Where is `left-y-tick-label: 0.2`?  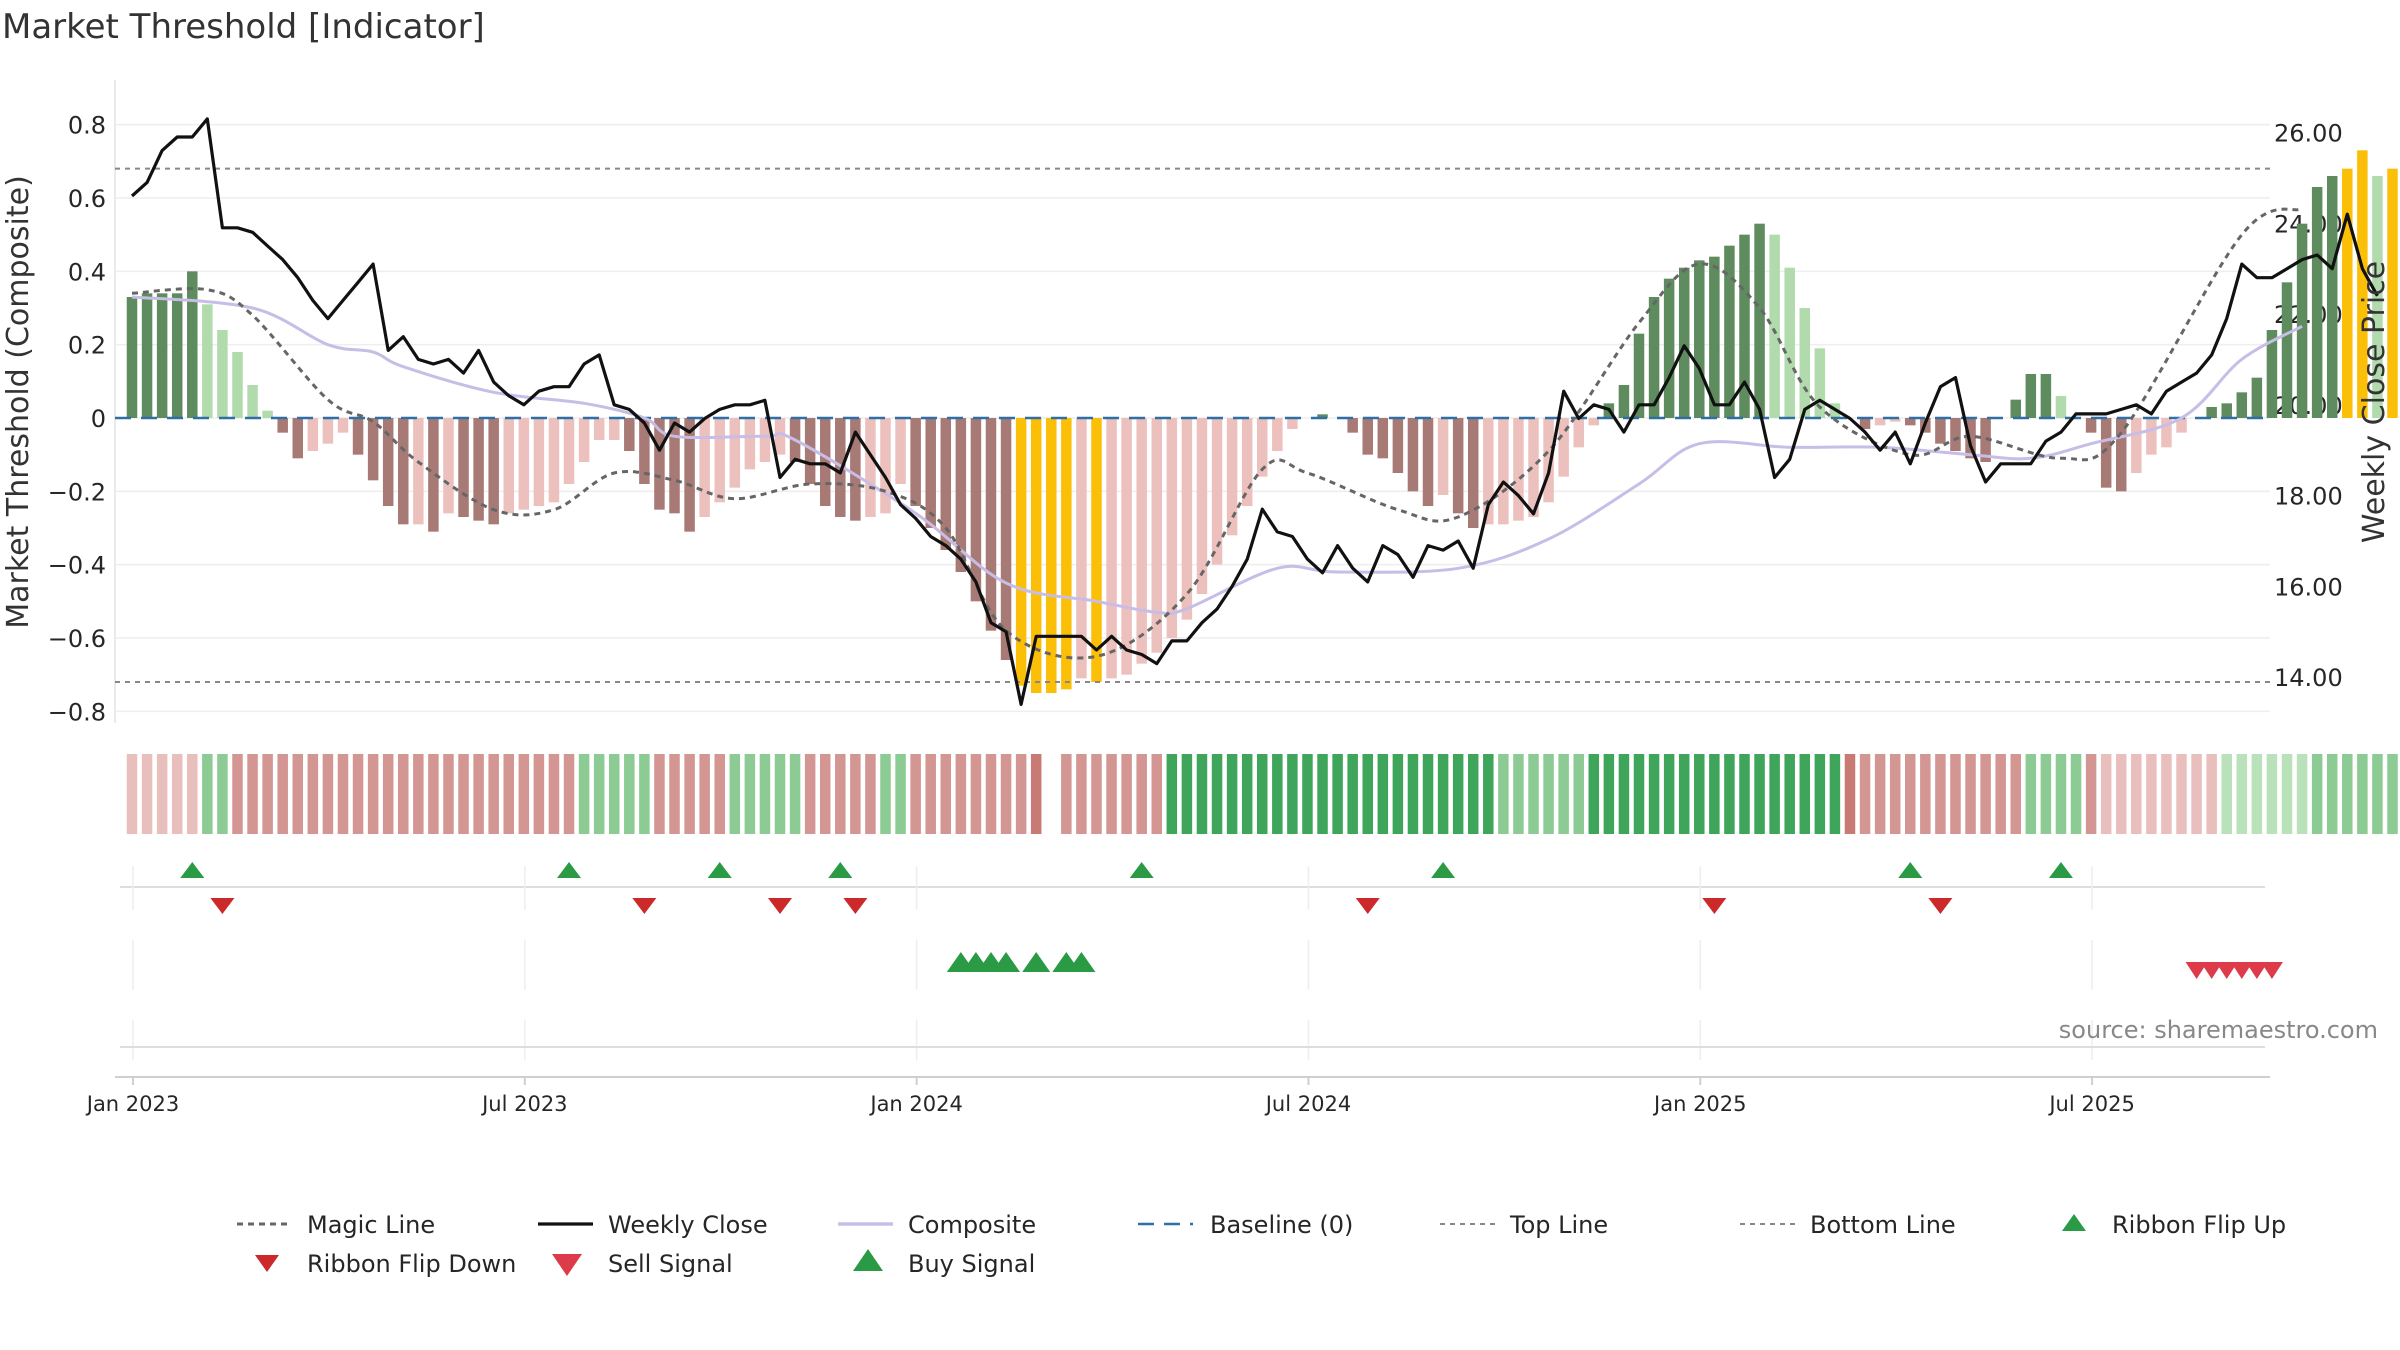
left-y-tick-label: 0.2 is located at coordinates (87, 346).